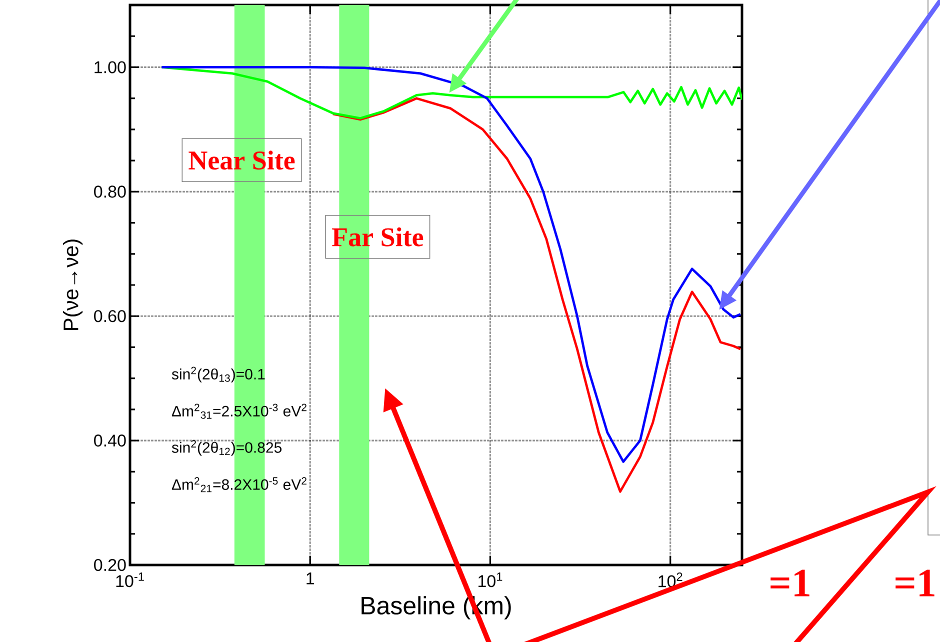 The image size is (940, 642). I want to click on annotation: sin$^{2}$(2θ$_{12}$)=0.825, so click(227, 448).